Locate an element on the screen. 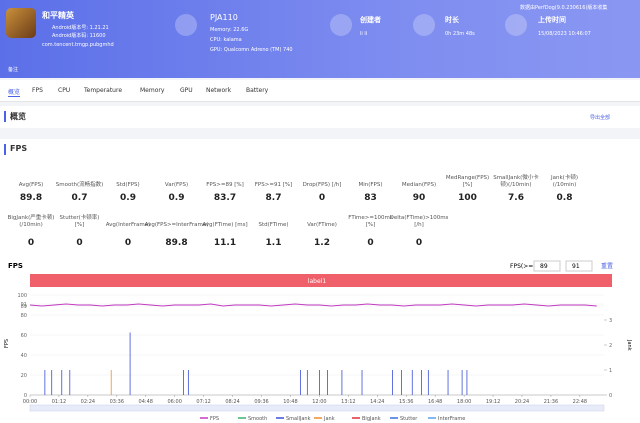 This screenshot has width=640, height=423. duration-label: 时长 is located at coordinates (452, 20).